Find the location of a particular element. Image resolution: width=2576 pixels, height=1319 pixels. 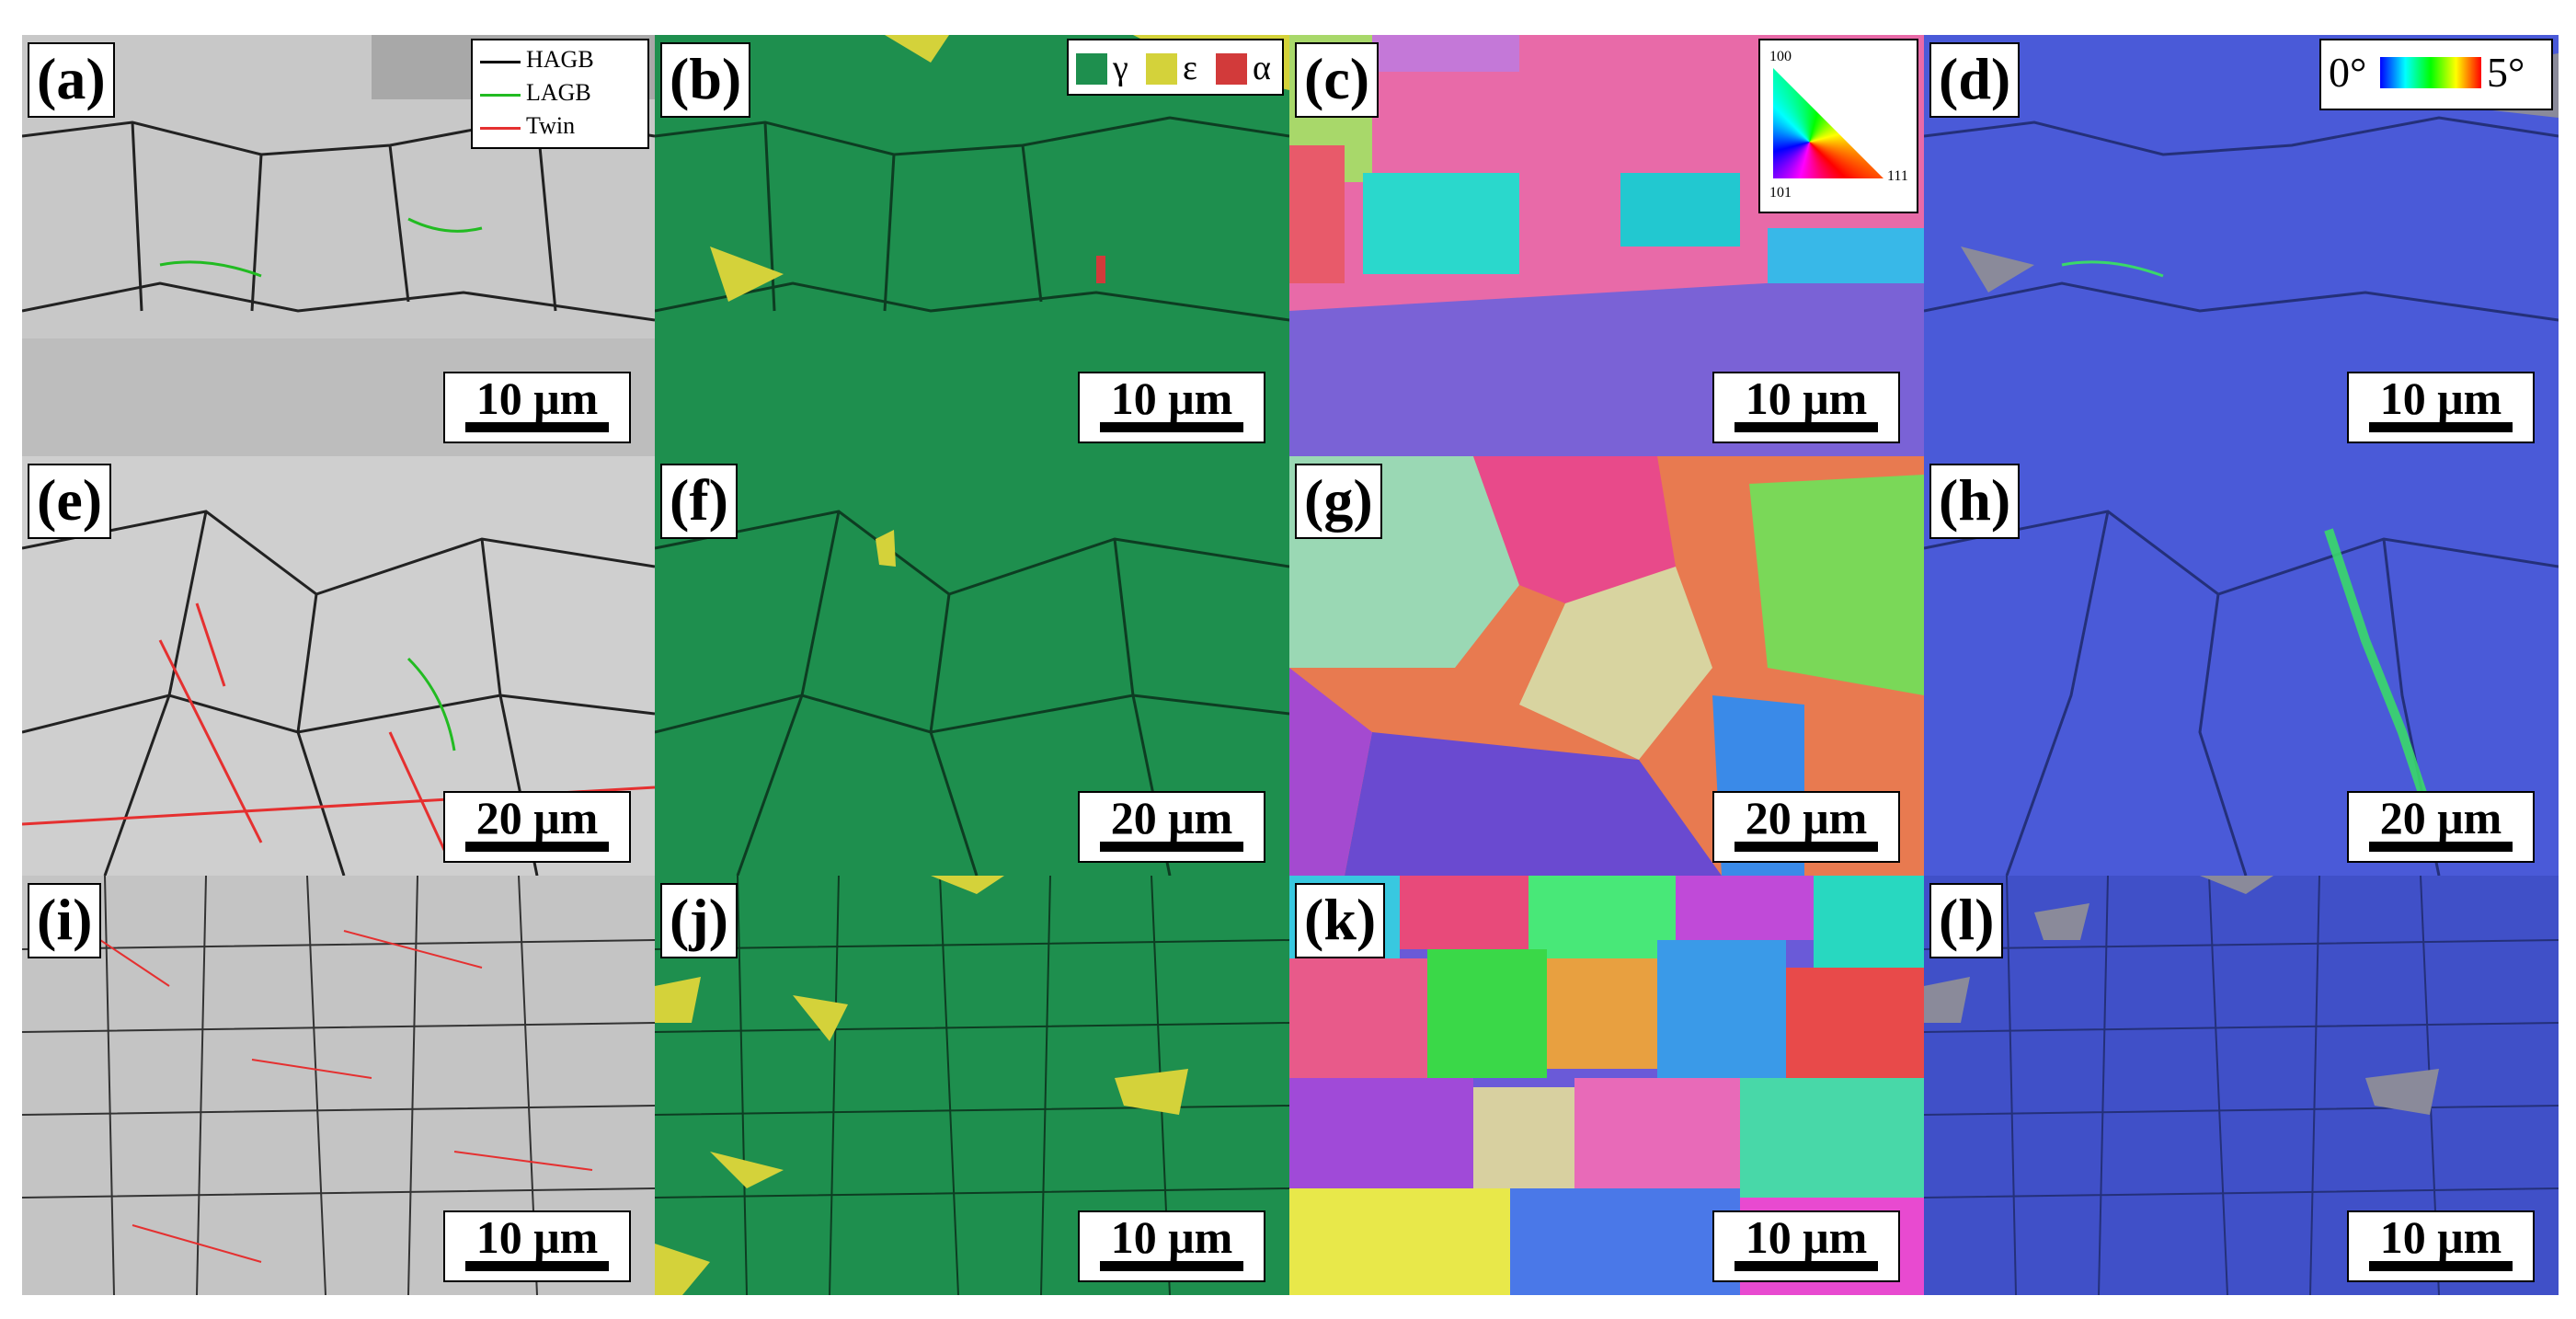

legend-label: ε is located at coordinates (1190, 68).